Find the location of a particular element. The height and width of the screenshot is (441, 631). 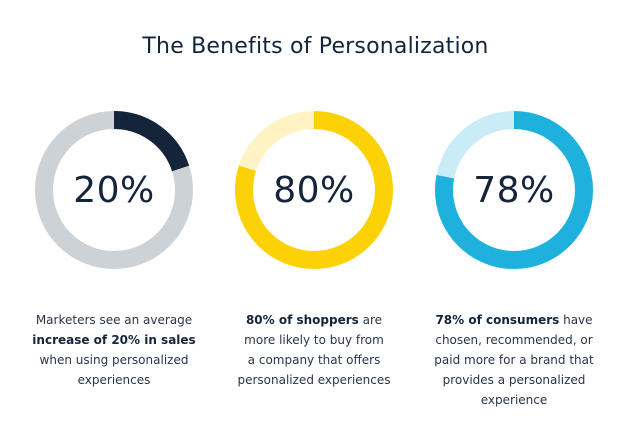

caption-line: when using personalized is located at coordinates (114, 360).